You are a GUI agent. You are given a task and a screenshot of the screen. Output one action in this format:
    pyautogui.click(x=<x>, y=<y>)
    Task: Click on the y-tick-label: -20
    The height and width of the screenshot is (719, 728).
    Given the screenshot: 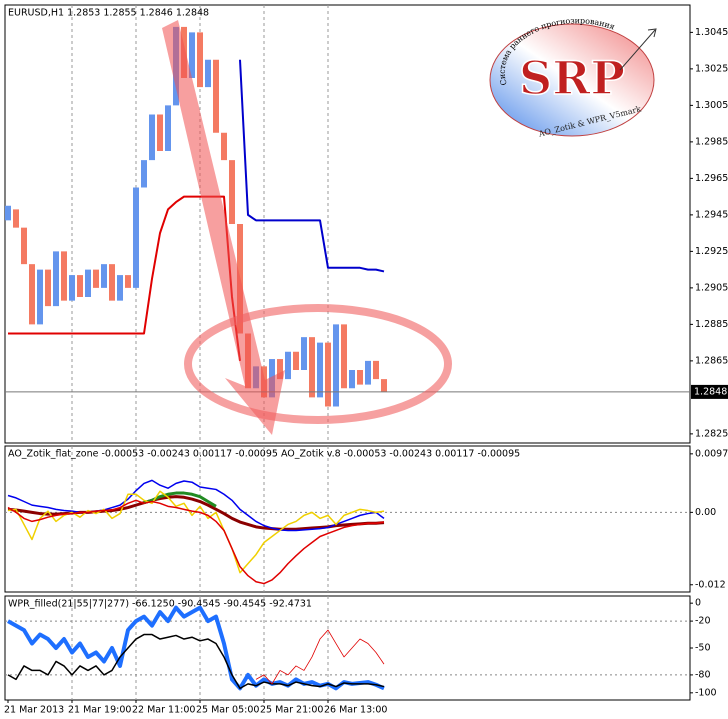 What is the action you would take?
    pyautogui.click(x=703, y=621)
    